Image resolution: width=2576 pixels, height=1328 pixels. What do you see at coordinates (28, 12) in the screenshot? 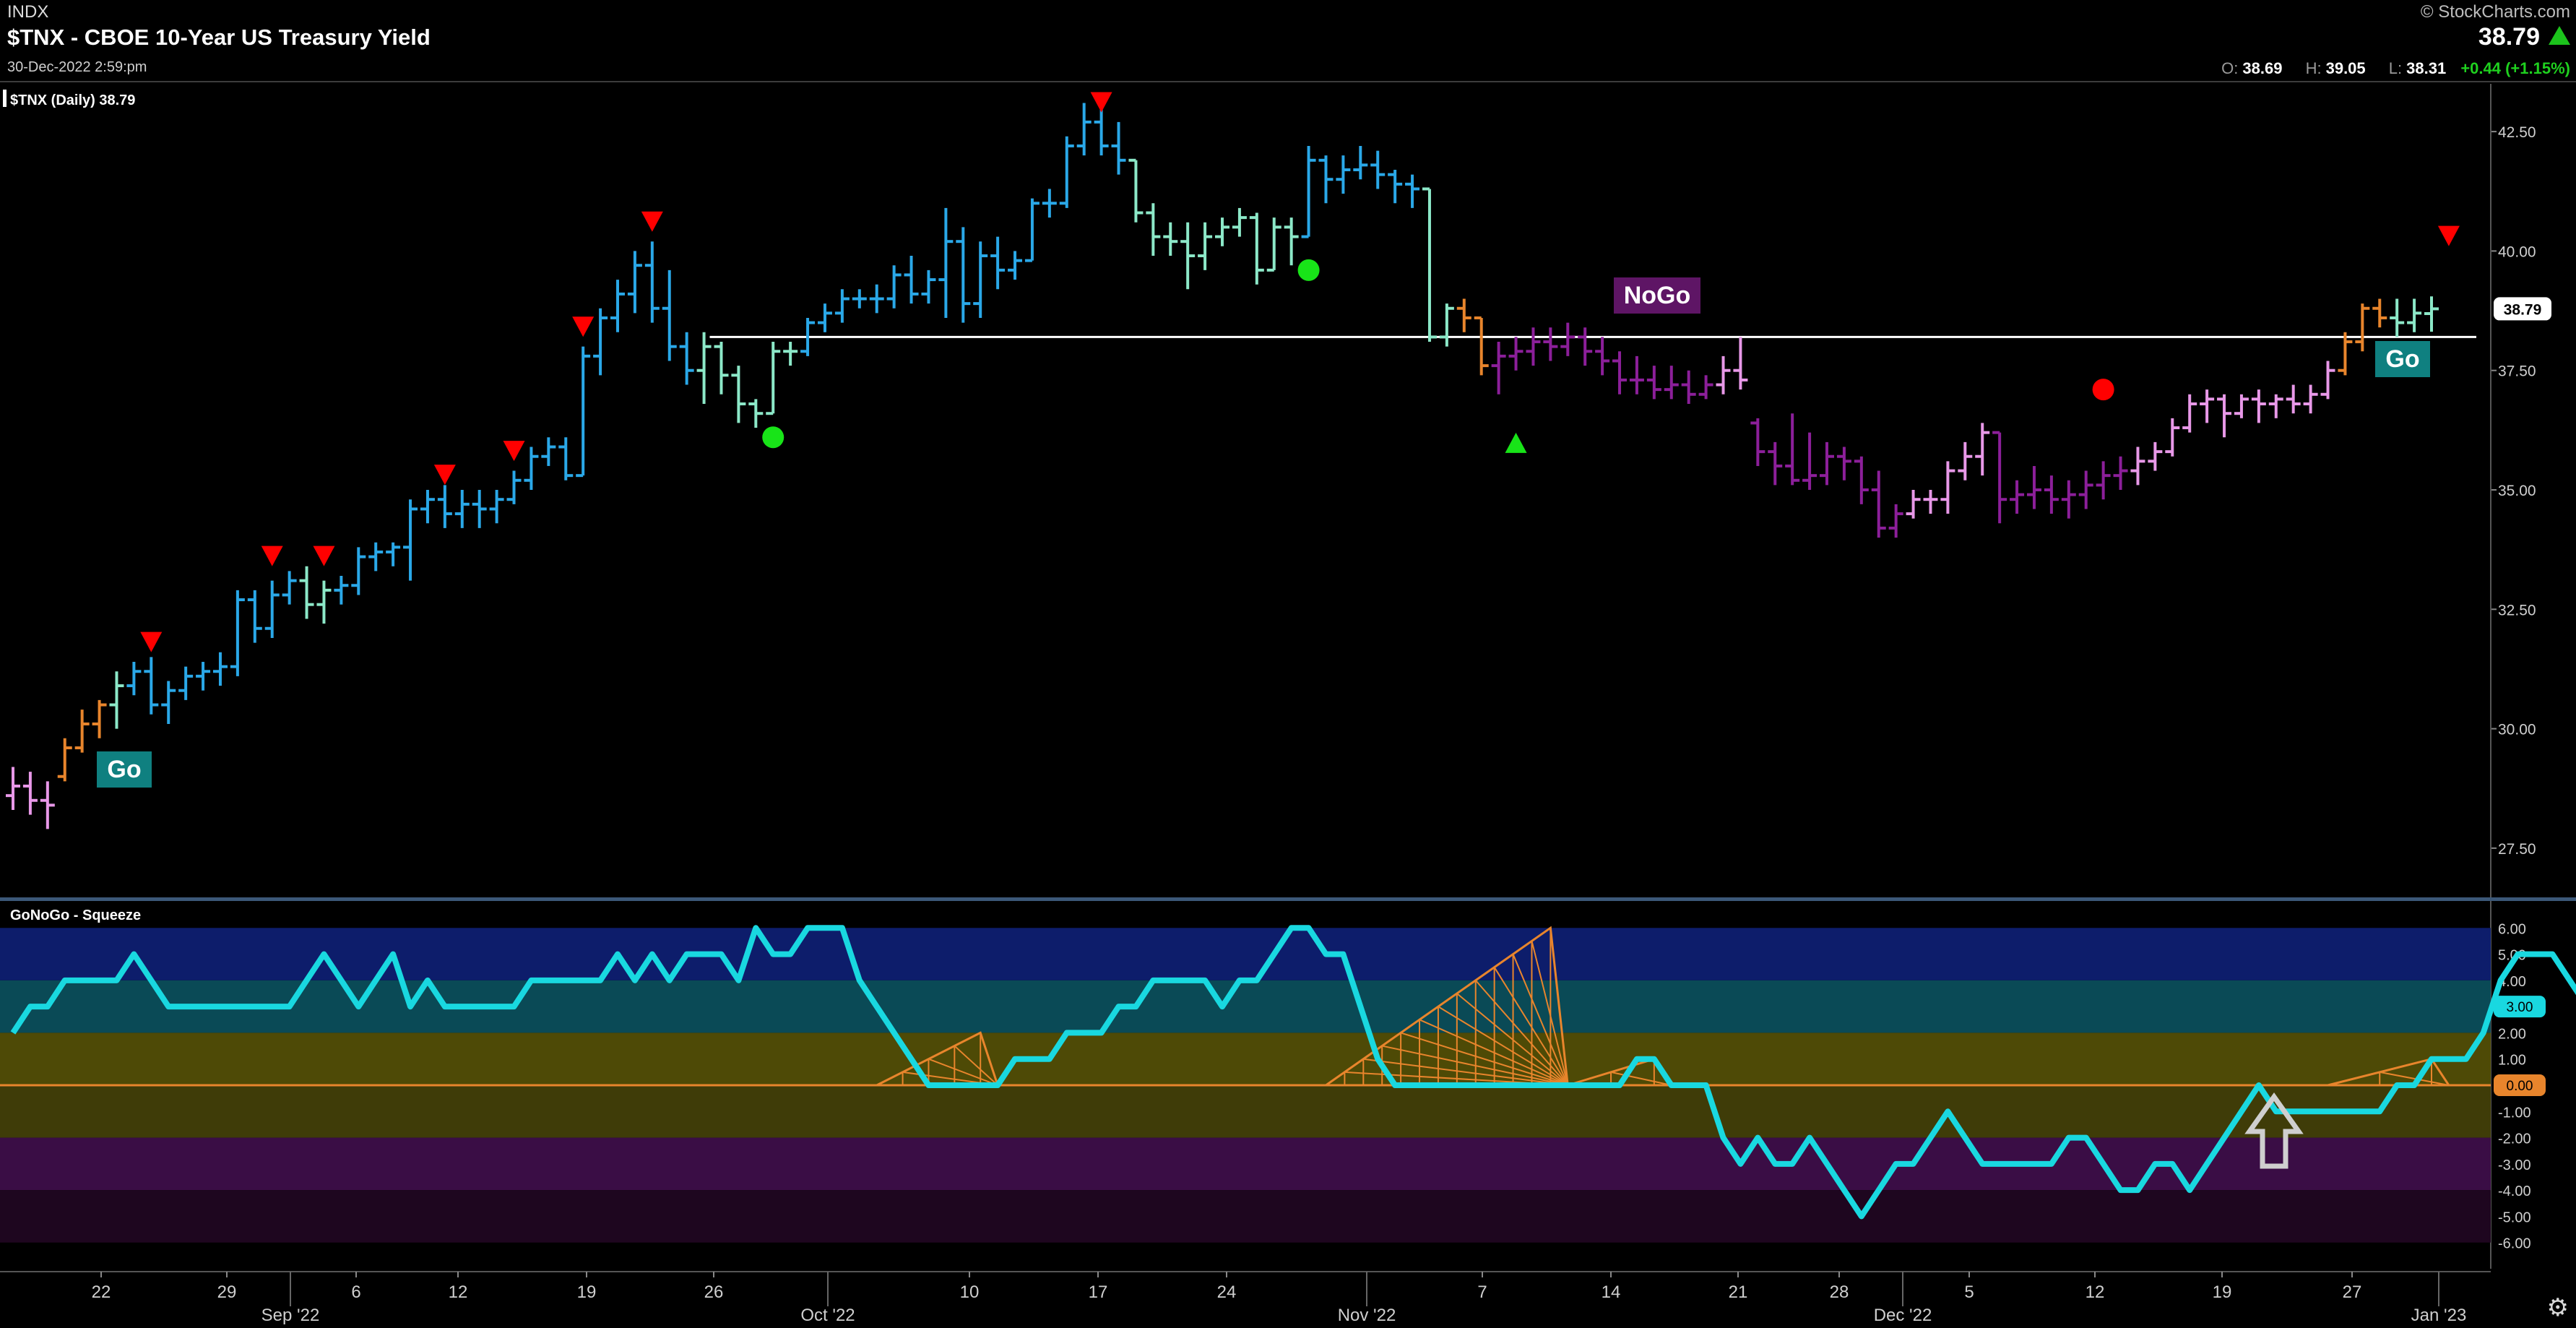
I see `exchange-label: INDX` at bounding box center [28, 12].